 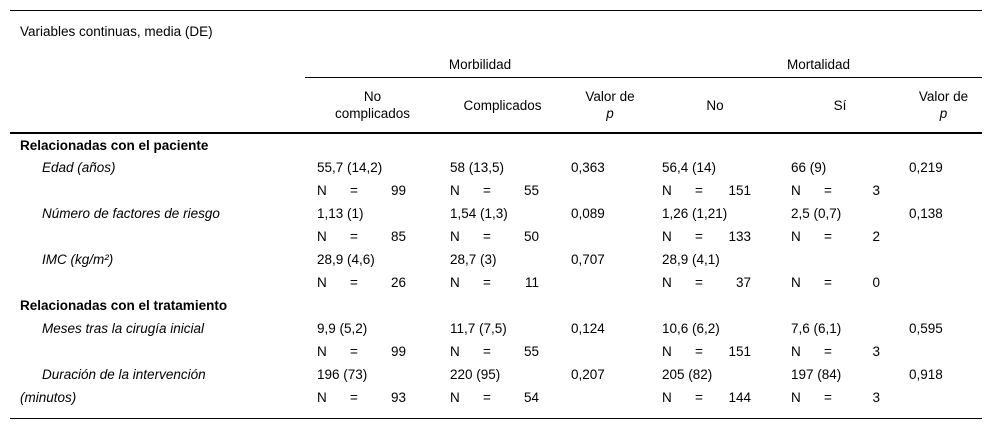 I want to click on col-header-valor-p-morbidity: Valor de p, so click(x=610, y=105).